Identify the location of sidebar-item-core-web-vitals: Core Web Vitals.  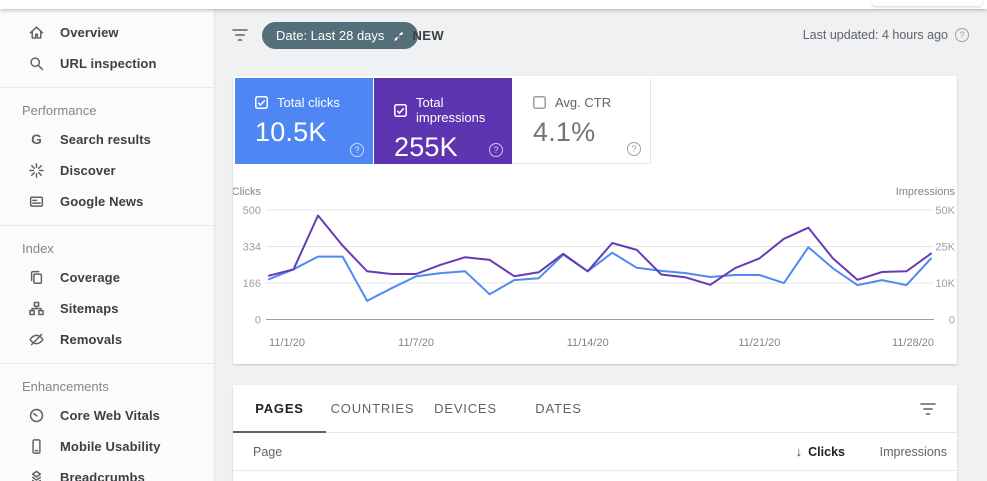
(107, 415).